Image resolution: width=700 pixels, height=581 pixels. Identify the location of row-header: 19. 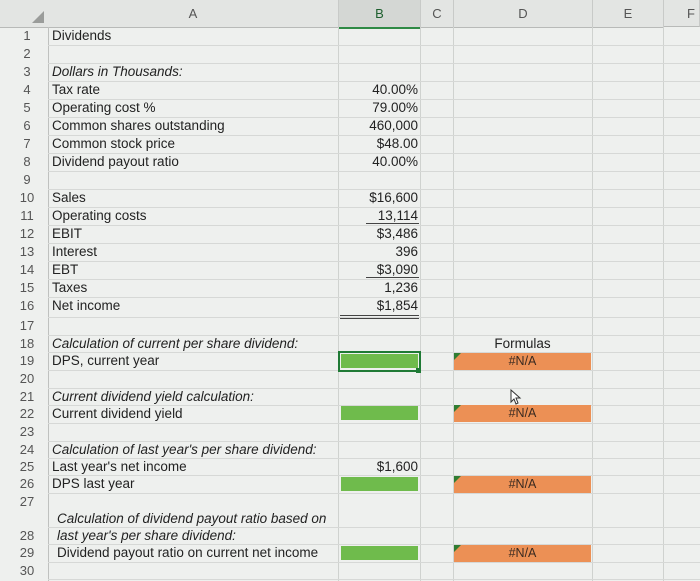
(23, 361).